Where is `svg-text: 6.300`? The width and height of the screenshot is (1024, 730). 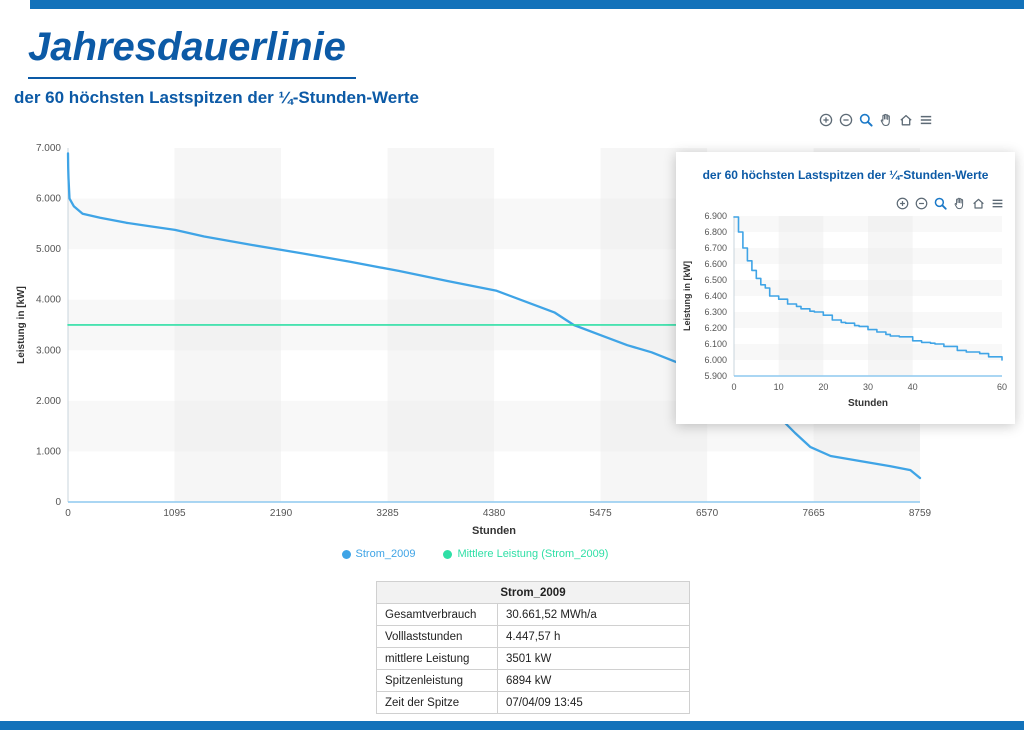
svg-text: 6.300 is located at coordinates (715, 312).